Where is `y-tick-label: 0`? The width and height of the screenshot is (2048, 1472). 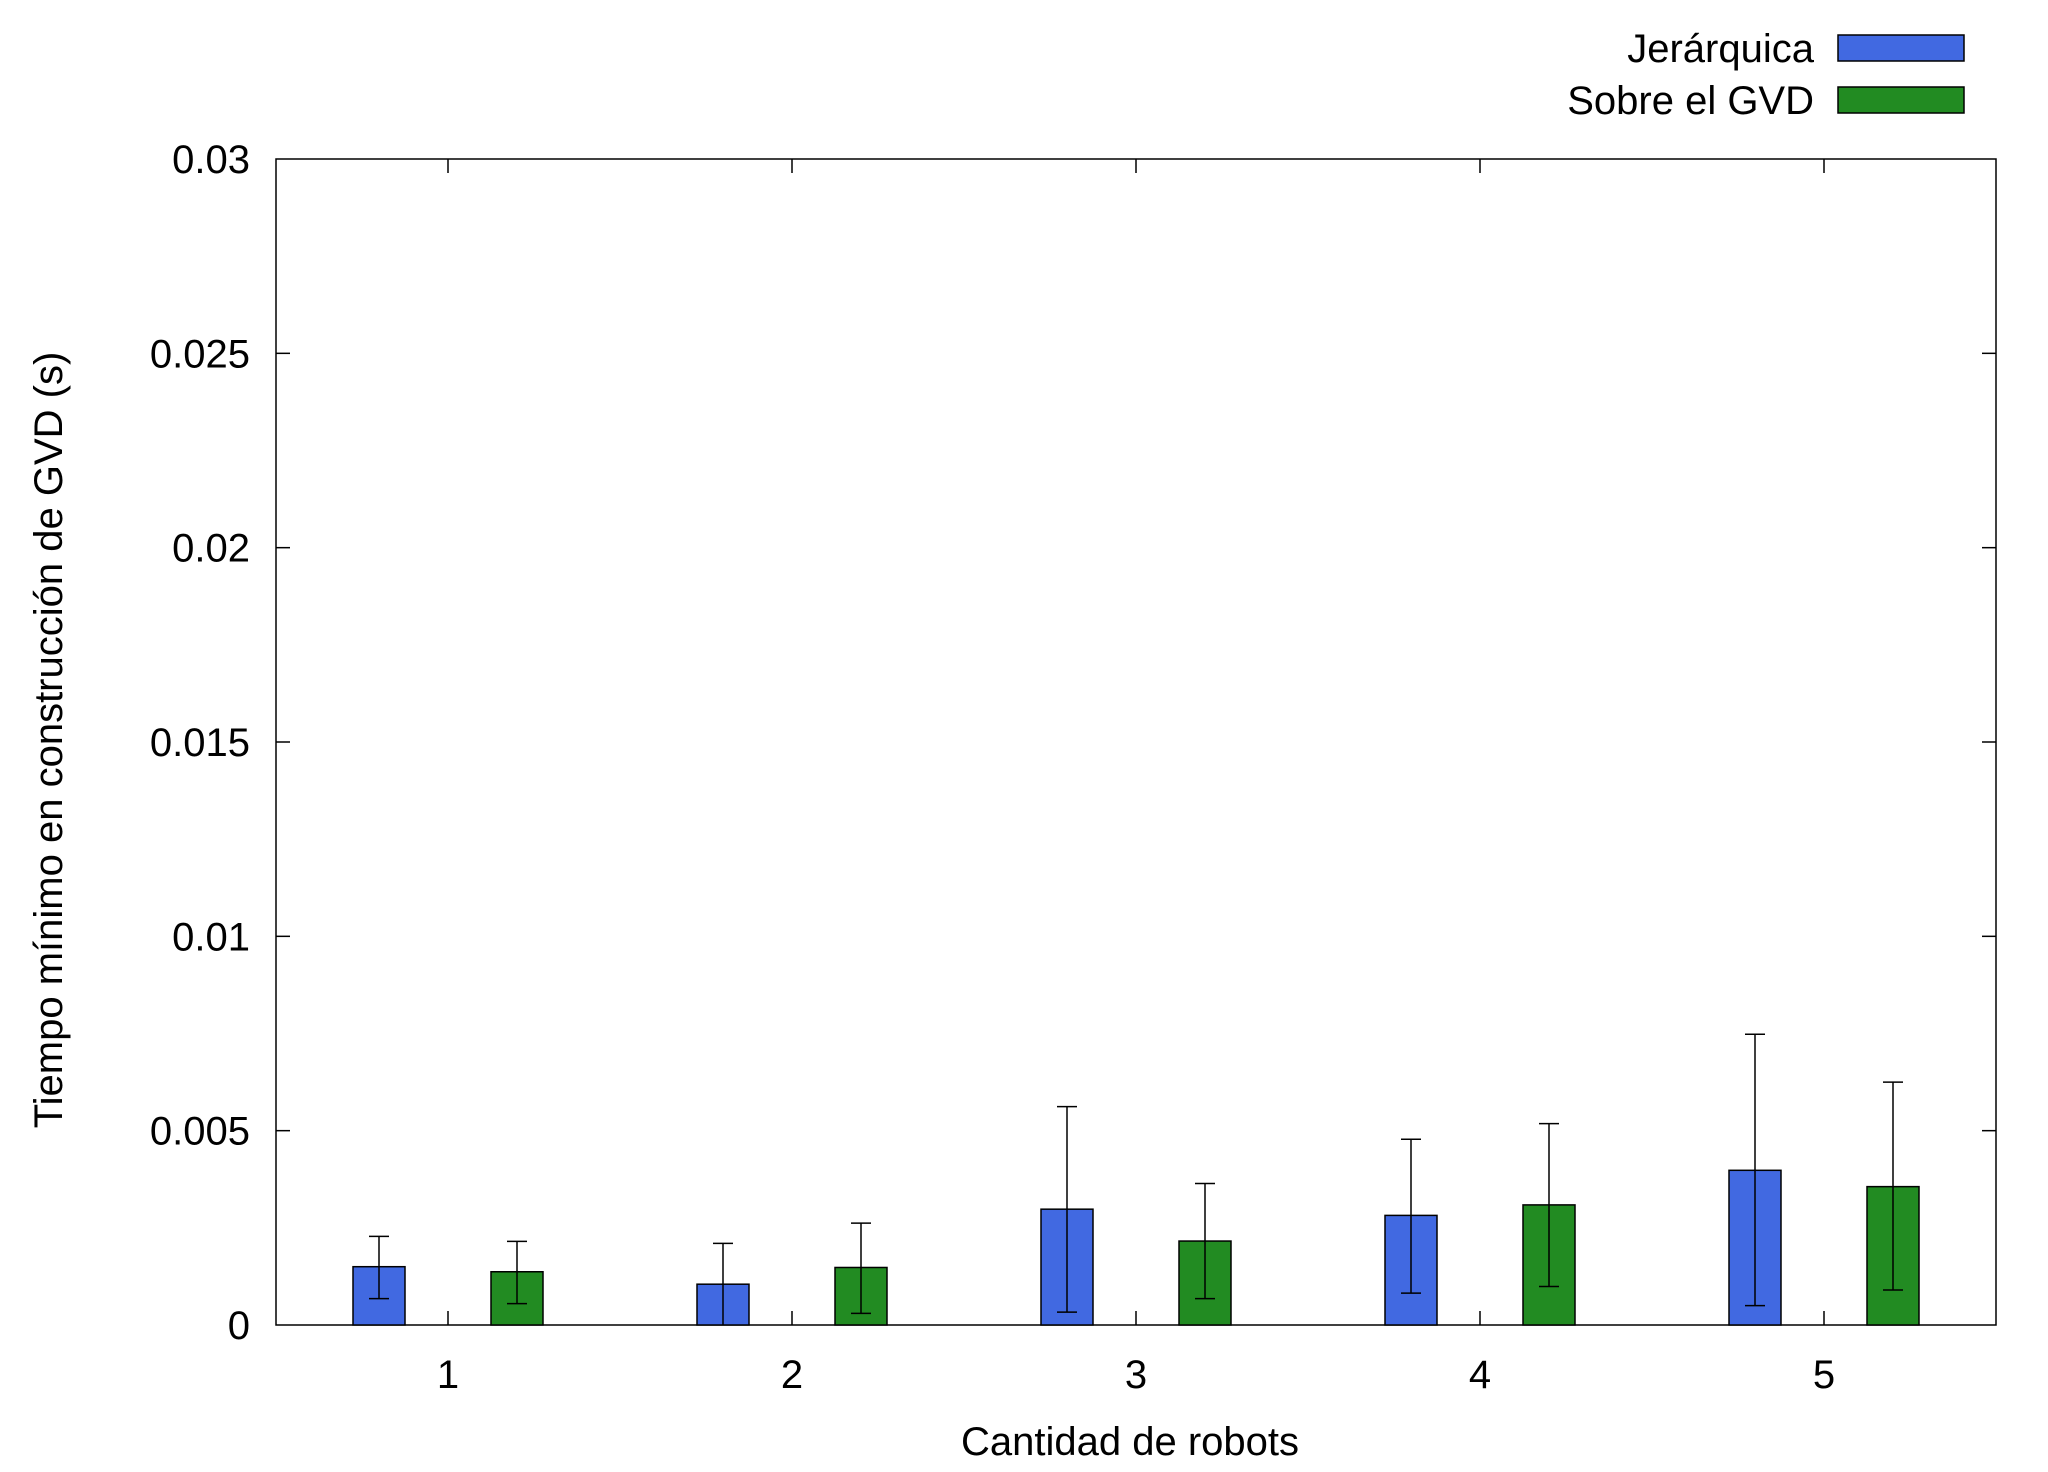
y-tick-label: 0 is located at coordinates (239, 1326).